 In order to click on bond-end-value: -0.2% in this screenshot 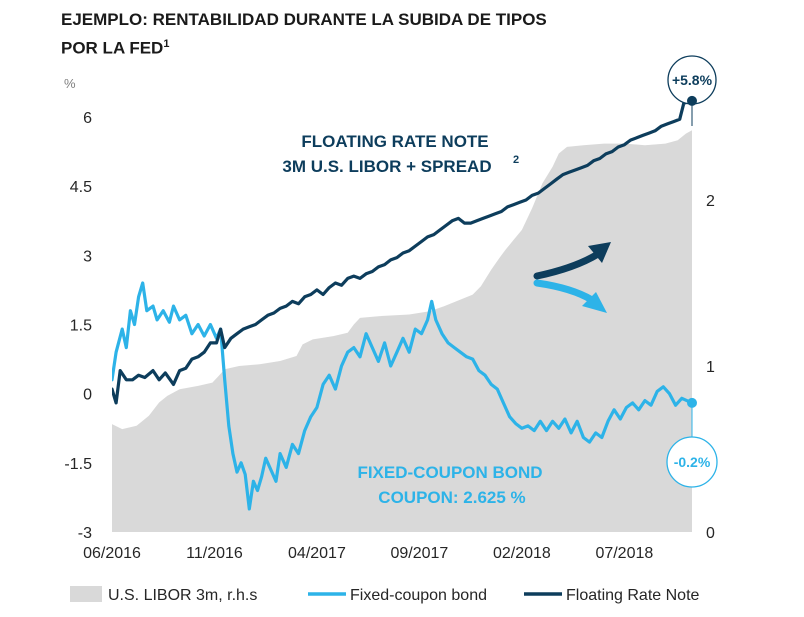, I will do `click(692, 462)`.